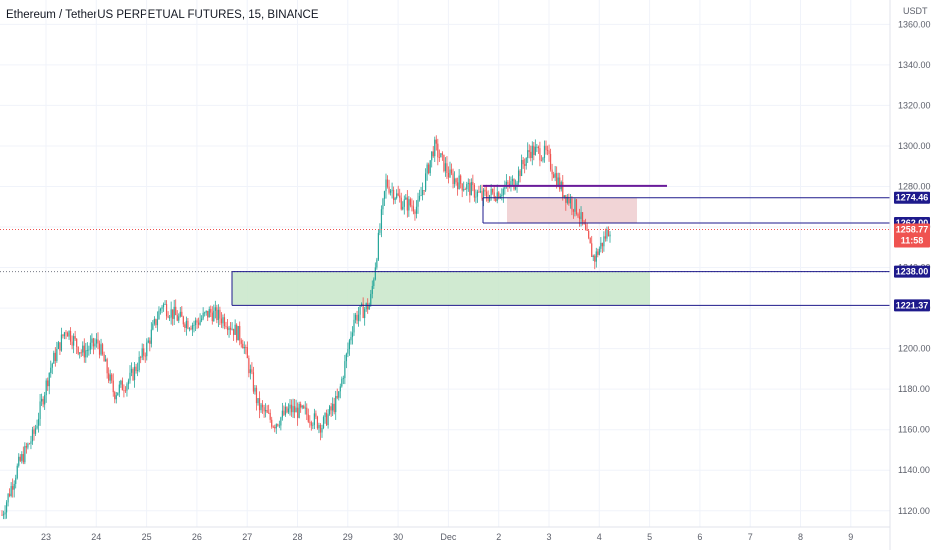 This screenshot has width=932, height=550. Describe the element at coordinates (912, 230) in the screenshot. I see `last-price-label: 1258.77` at that location.